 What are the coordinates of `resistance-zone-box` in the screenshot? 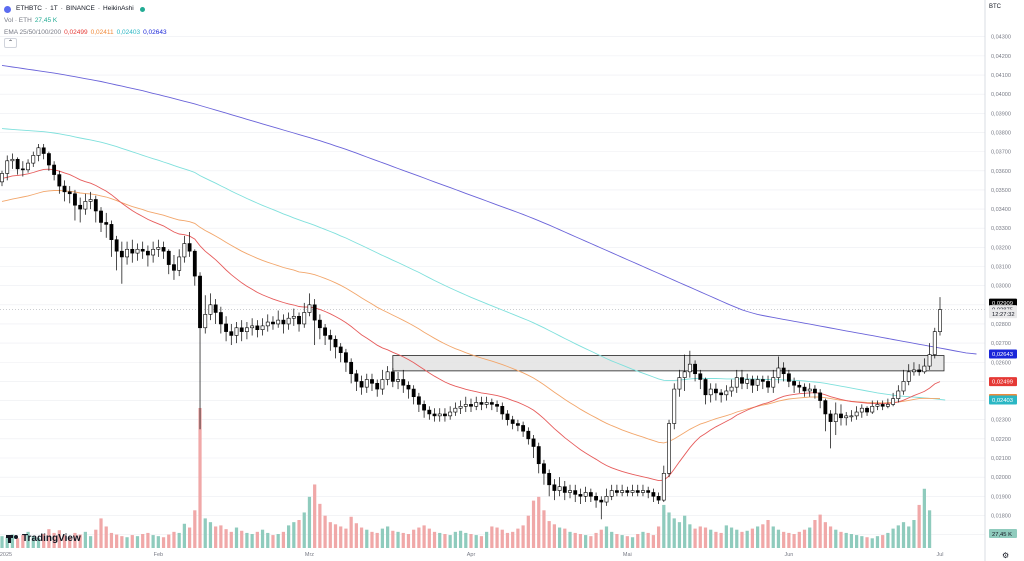 It's located at (668, 363).